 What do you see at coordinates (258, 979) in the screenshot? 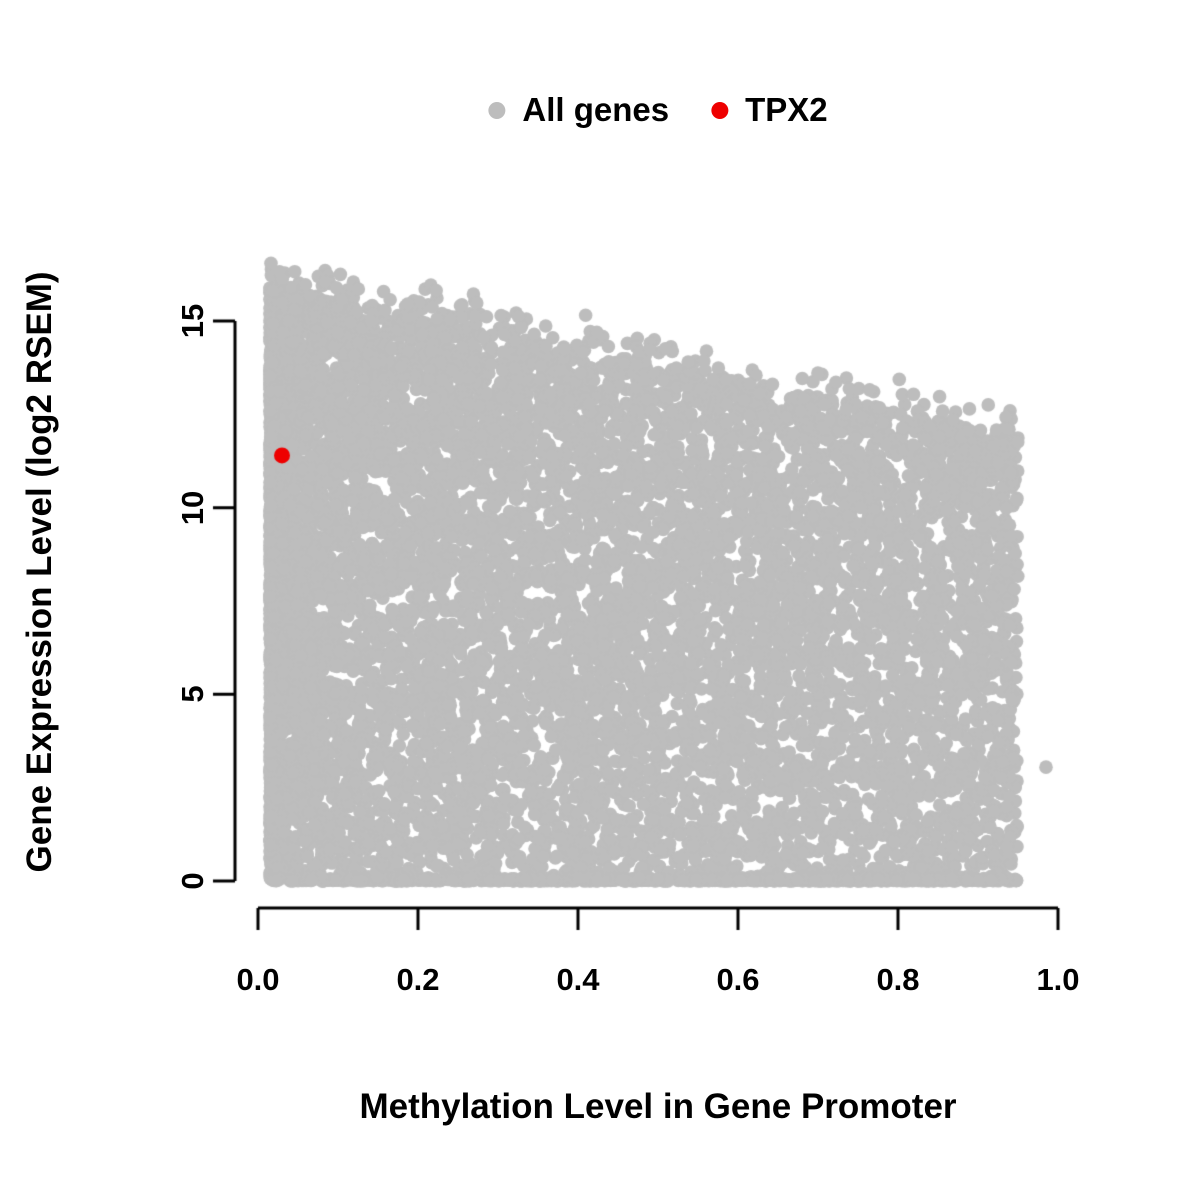
I see `x-tick-label-0: 0.0` at bounding box center [258, 979].